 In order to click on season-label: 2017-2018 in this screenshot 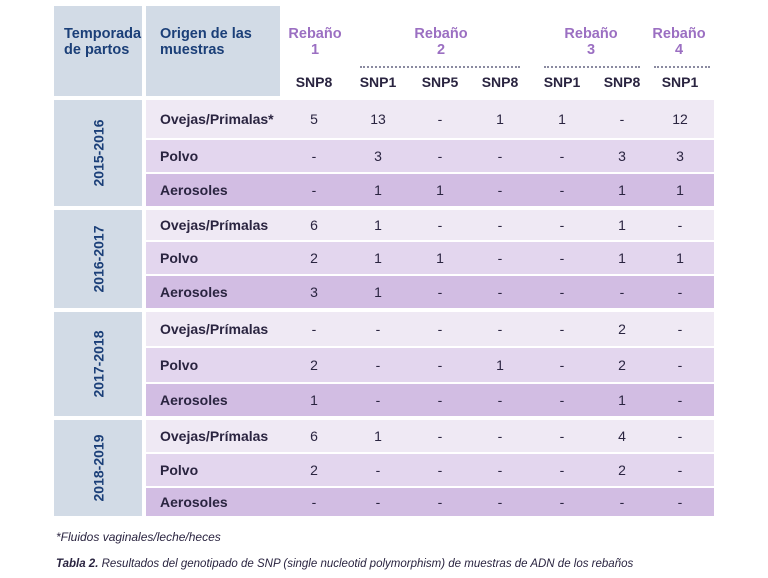, I will do `click(97, 364)`.